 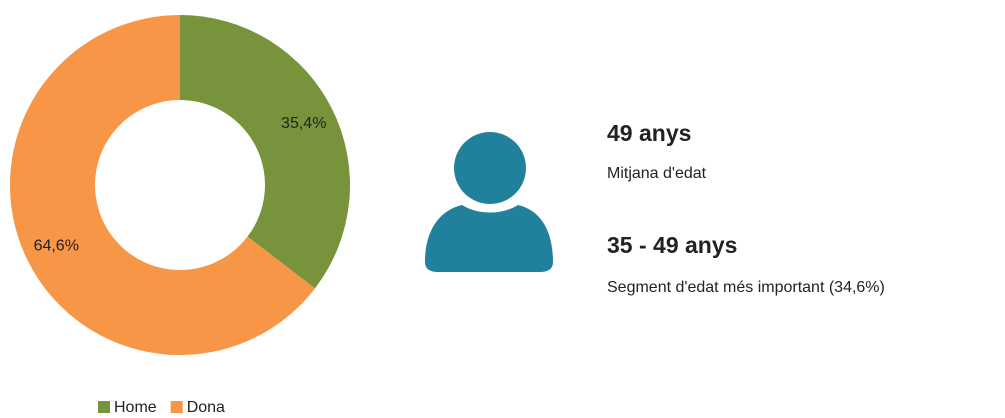 What do you see at coordinates (206, 407) in the screenshot?
I see `legend-label: Dona` at bounding box center [206, 407].